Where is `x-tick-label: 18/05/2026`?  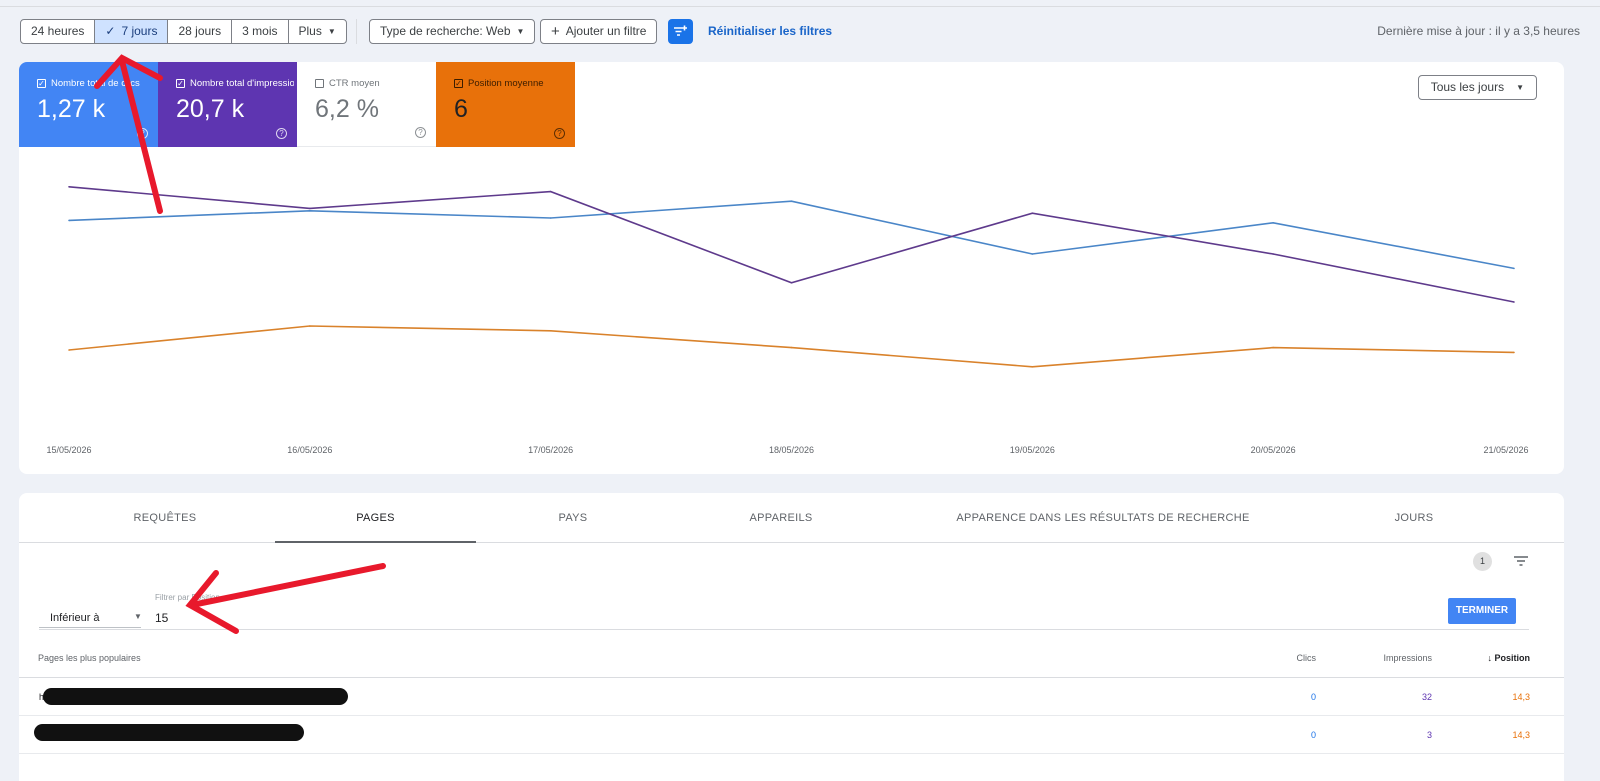 x-tick-label: 18/05/2026 is located at coordinates (791, 450).